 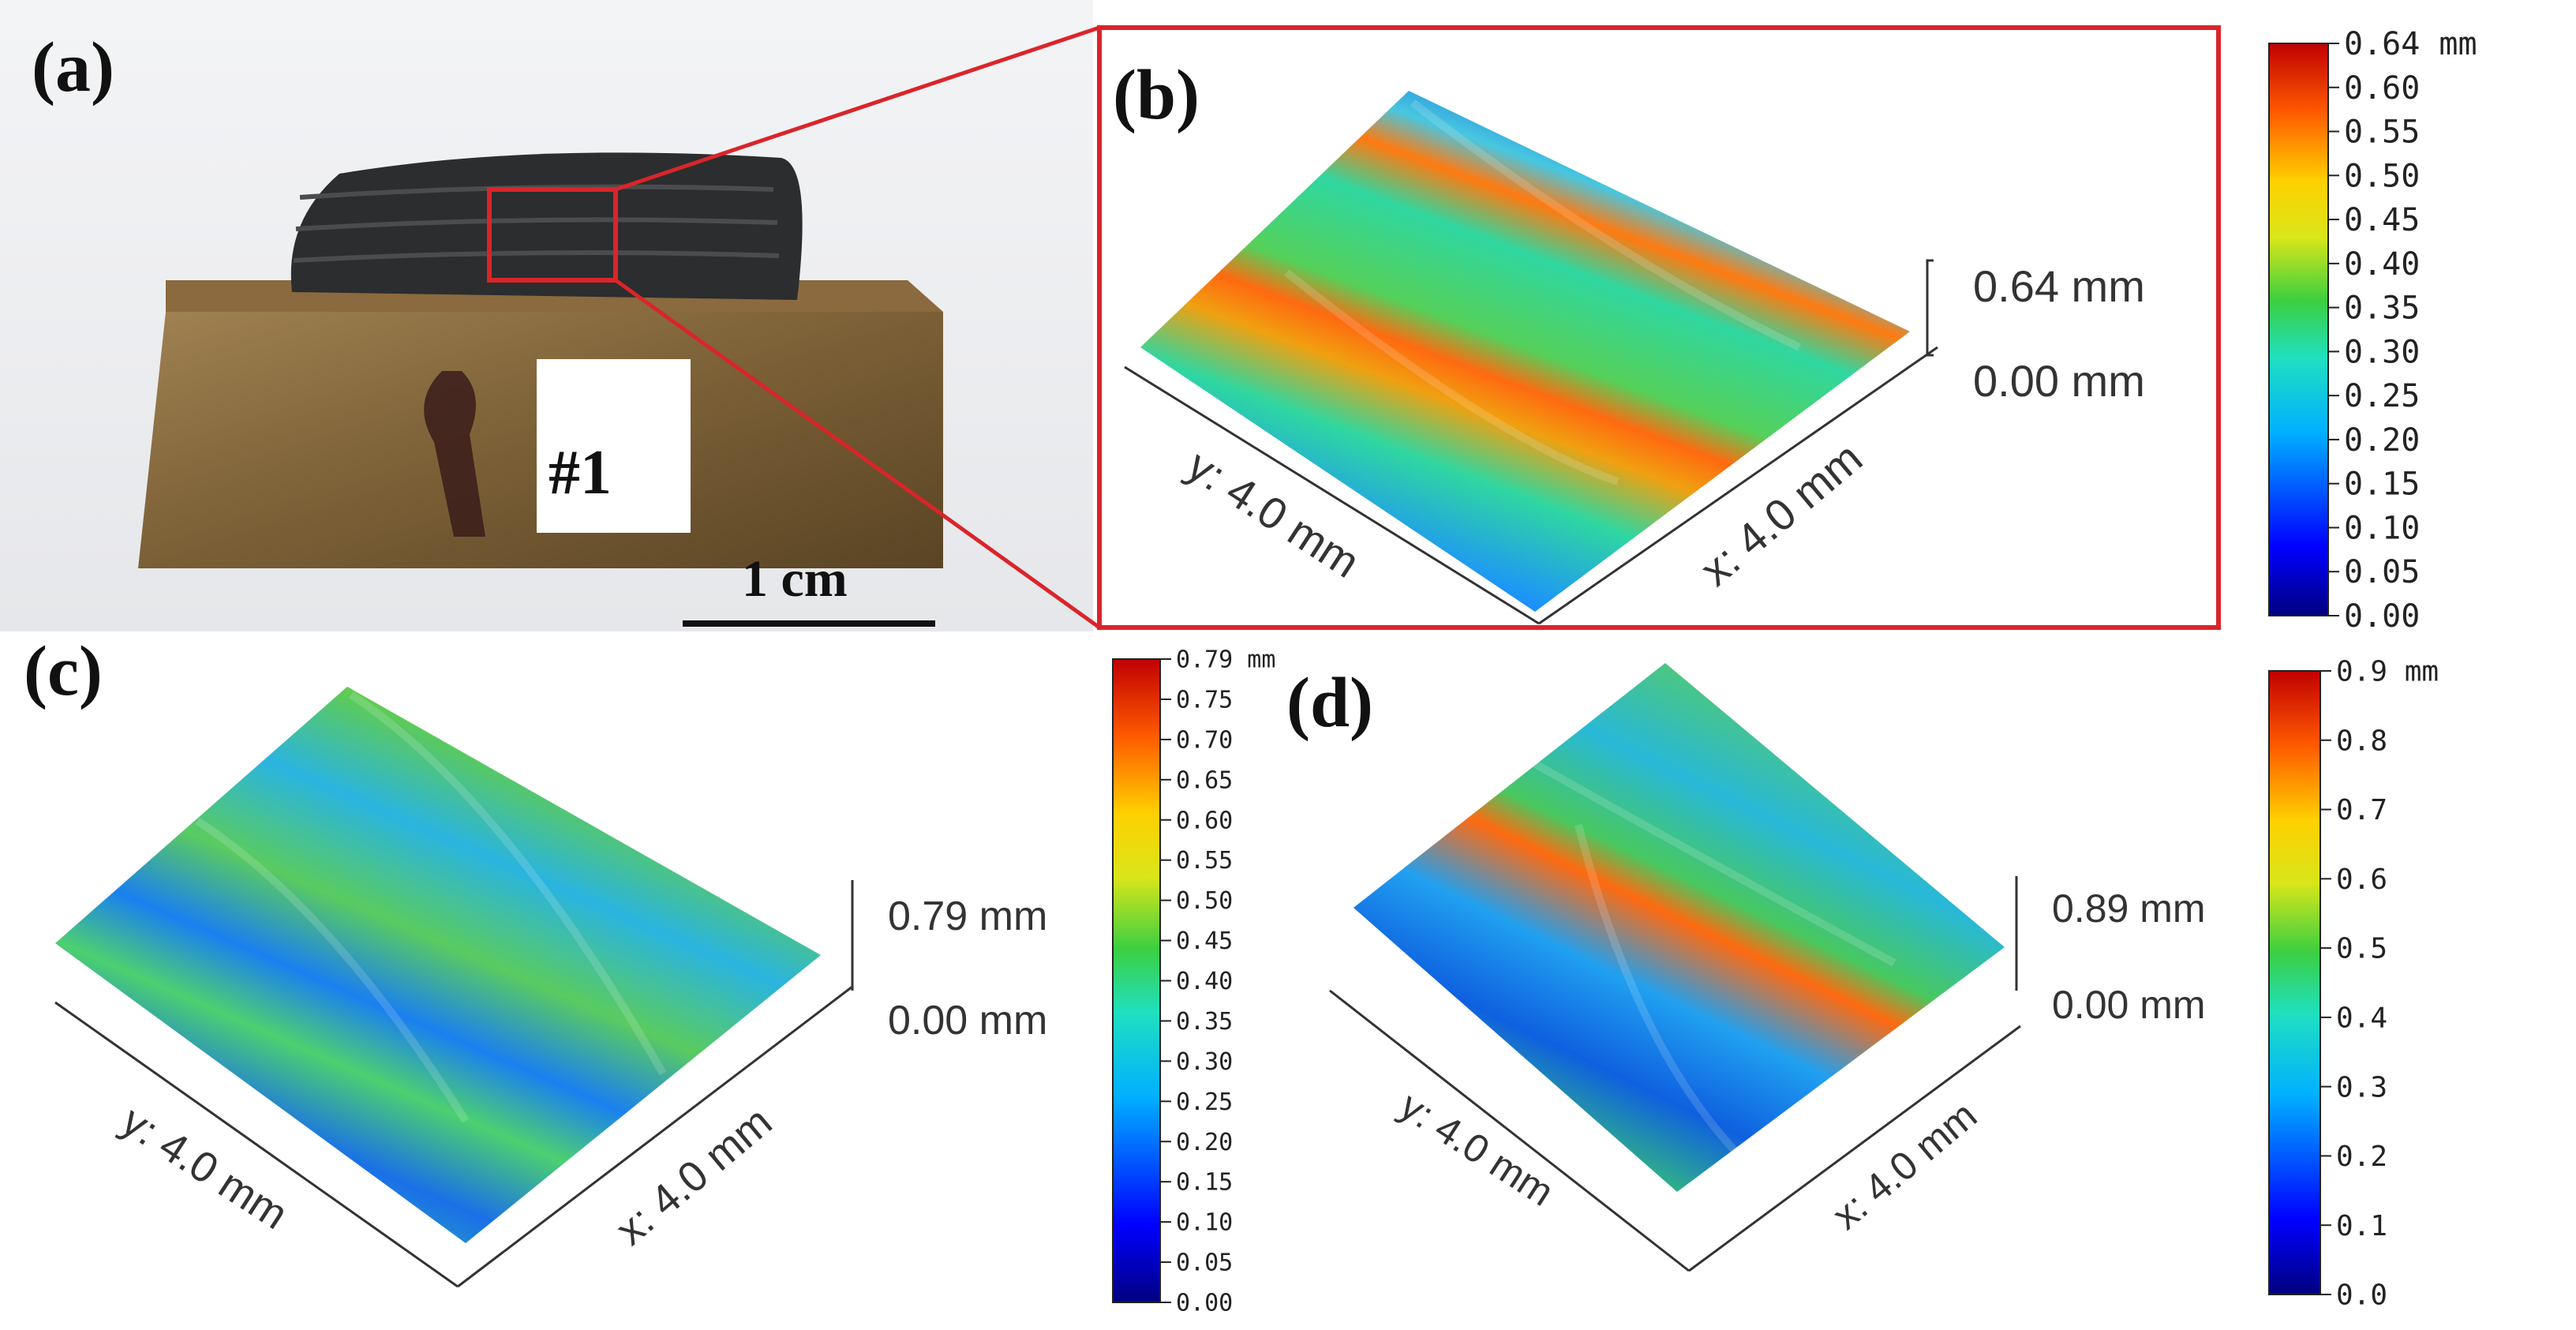 What do you see at coordinates (2129, 909) in the screenshot?
I see `z-top-d: 0.89 mm` at bounding box center [2129, 909].